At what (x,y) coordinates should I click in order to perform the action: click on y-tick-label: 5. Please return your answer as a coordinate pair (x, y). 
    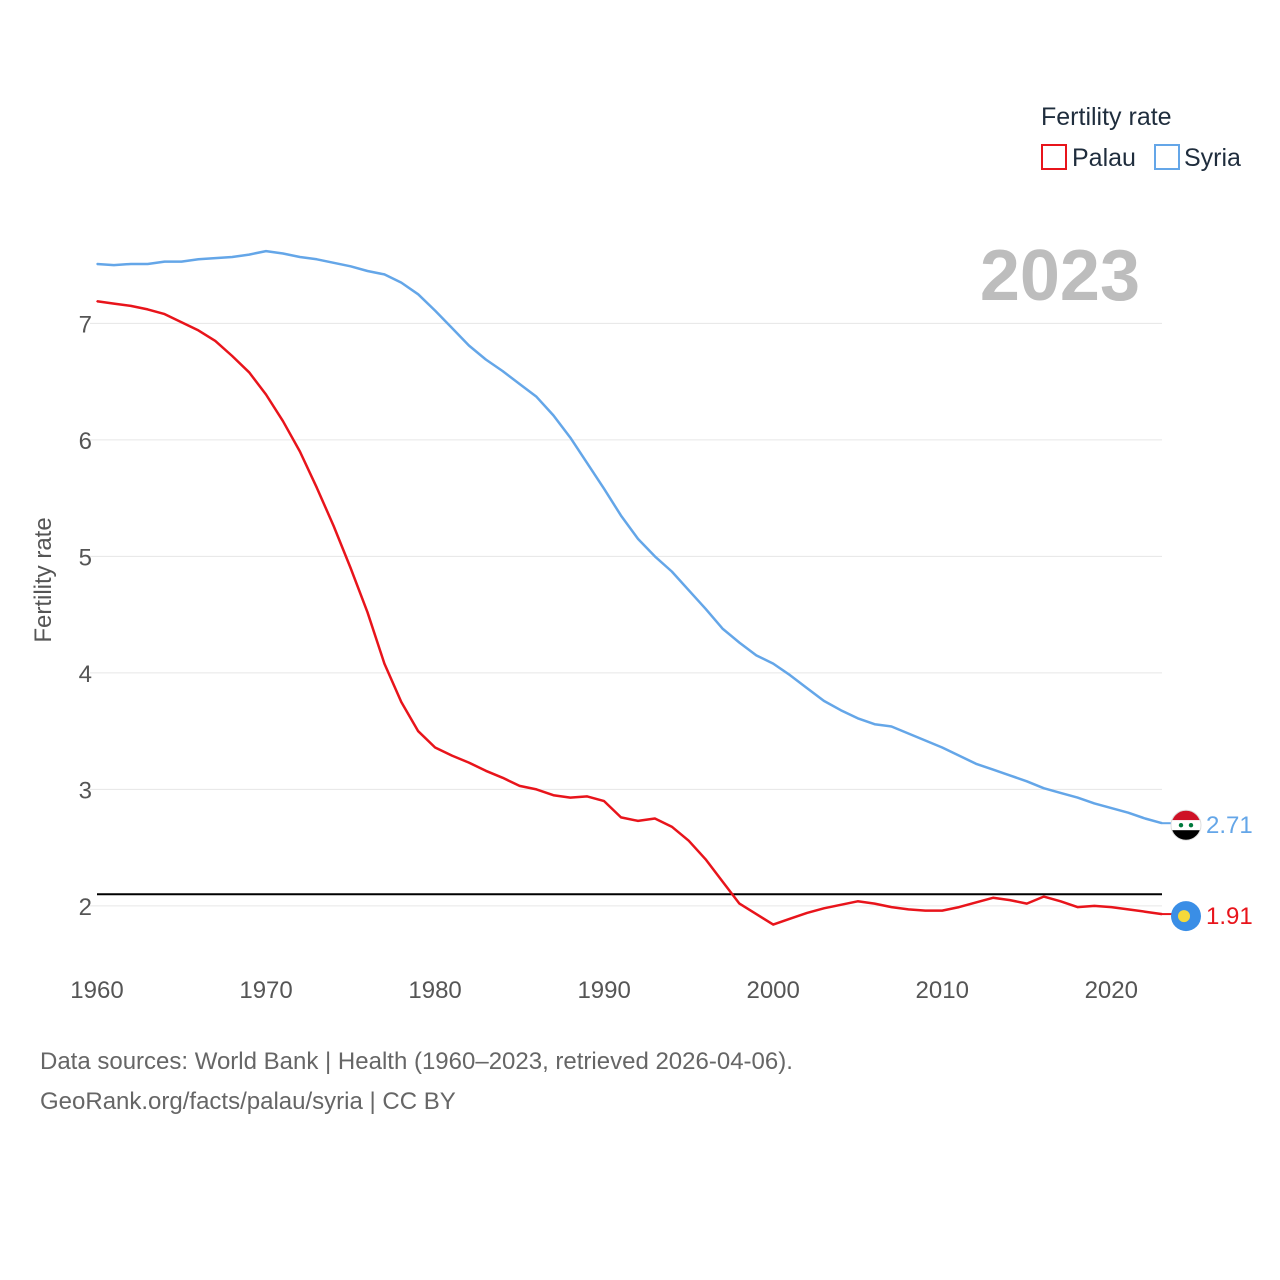
    Looking at the image, I should click on (85, 557).